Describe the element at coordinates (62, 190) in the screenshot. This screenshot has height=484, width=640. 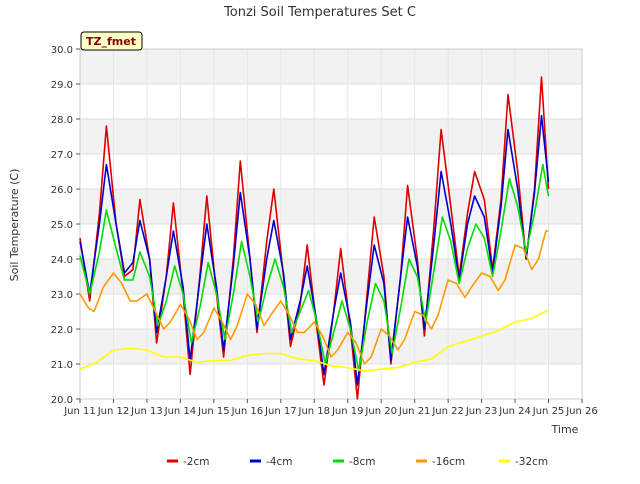
I see `y-tick-label: 26.0` at that location.